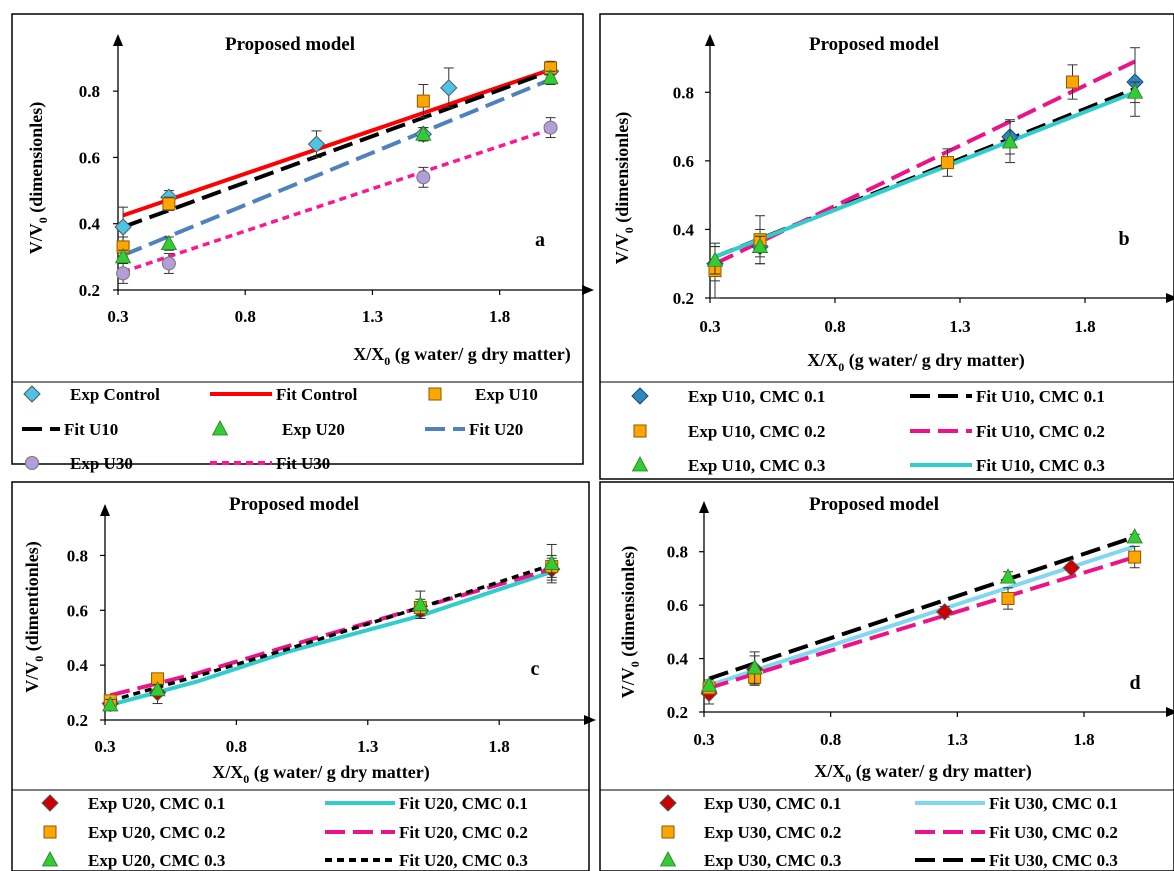 This screenshot has height=871, width=1174. What do you see at coordinates (104, 746) in the screenshot?
I see `panel-c-xtick-label: 0.3` at bounding box center [104, 746].